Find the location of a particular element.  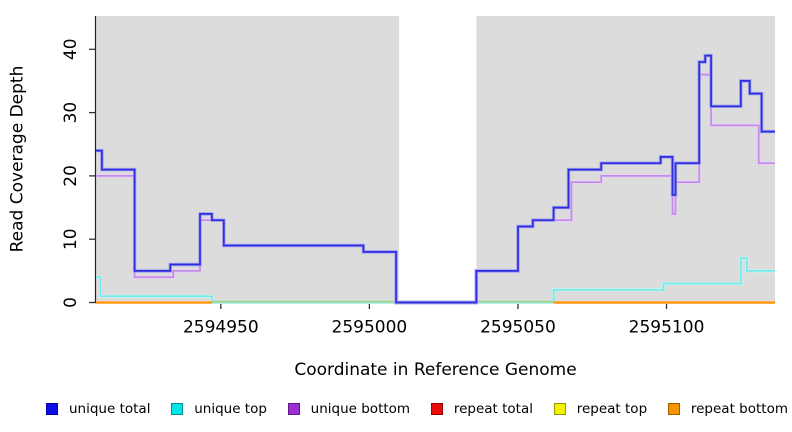

x-axis-title: Coordinate in Reference Genome is located at coordinates (435, 370).